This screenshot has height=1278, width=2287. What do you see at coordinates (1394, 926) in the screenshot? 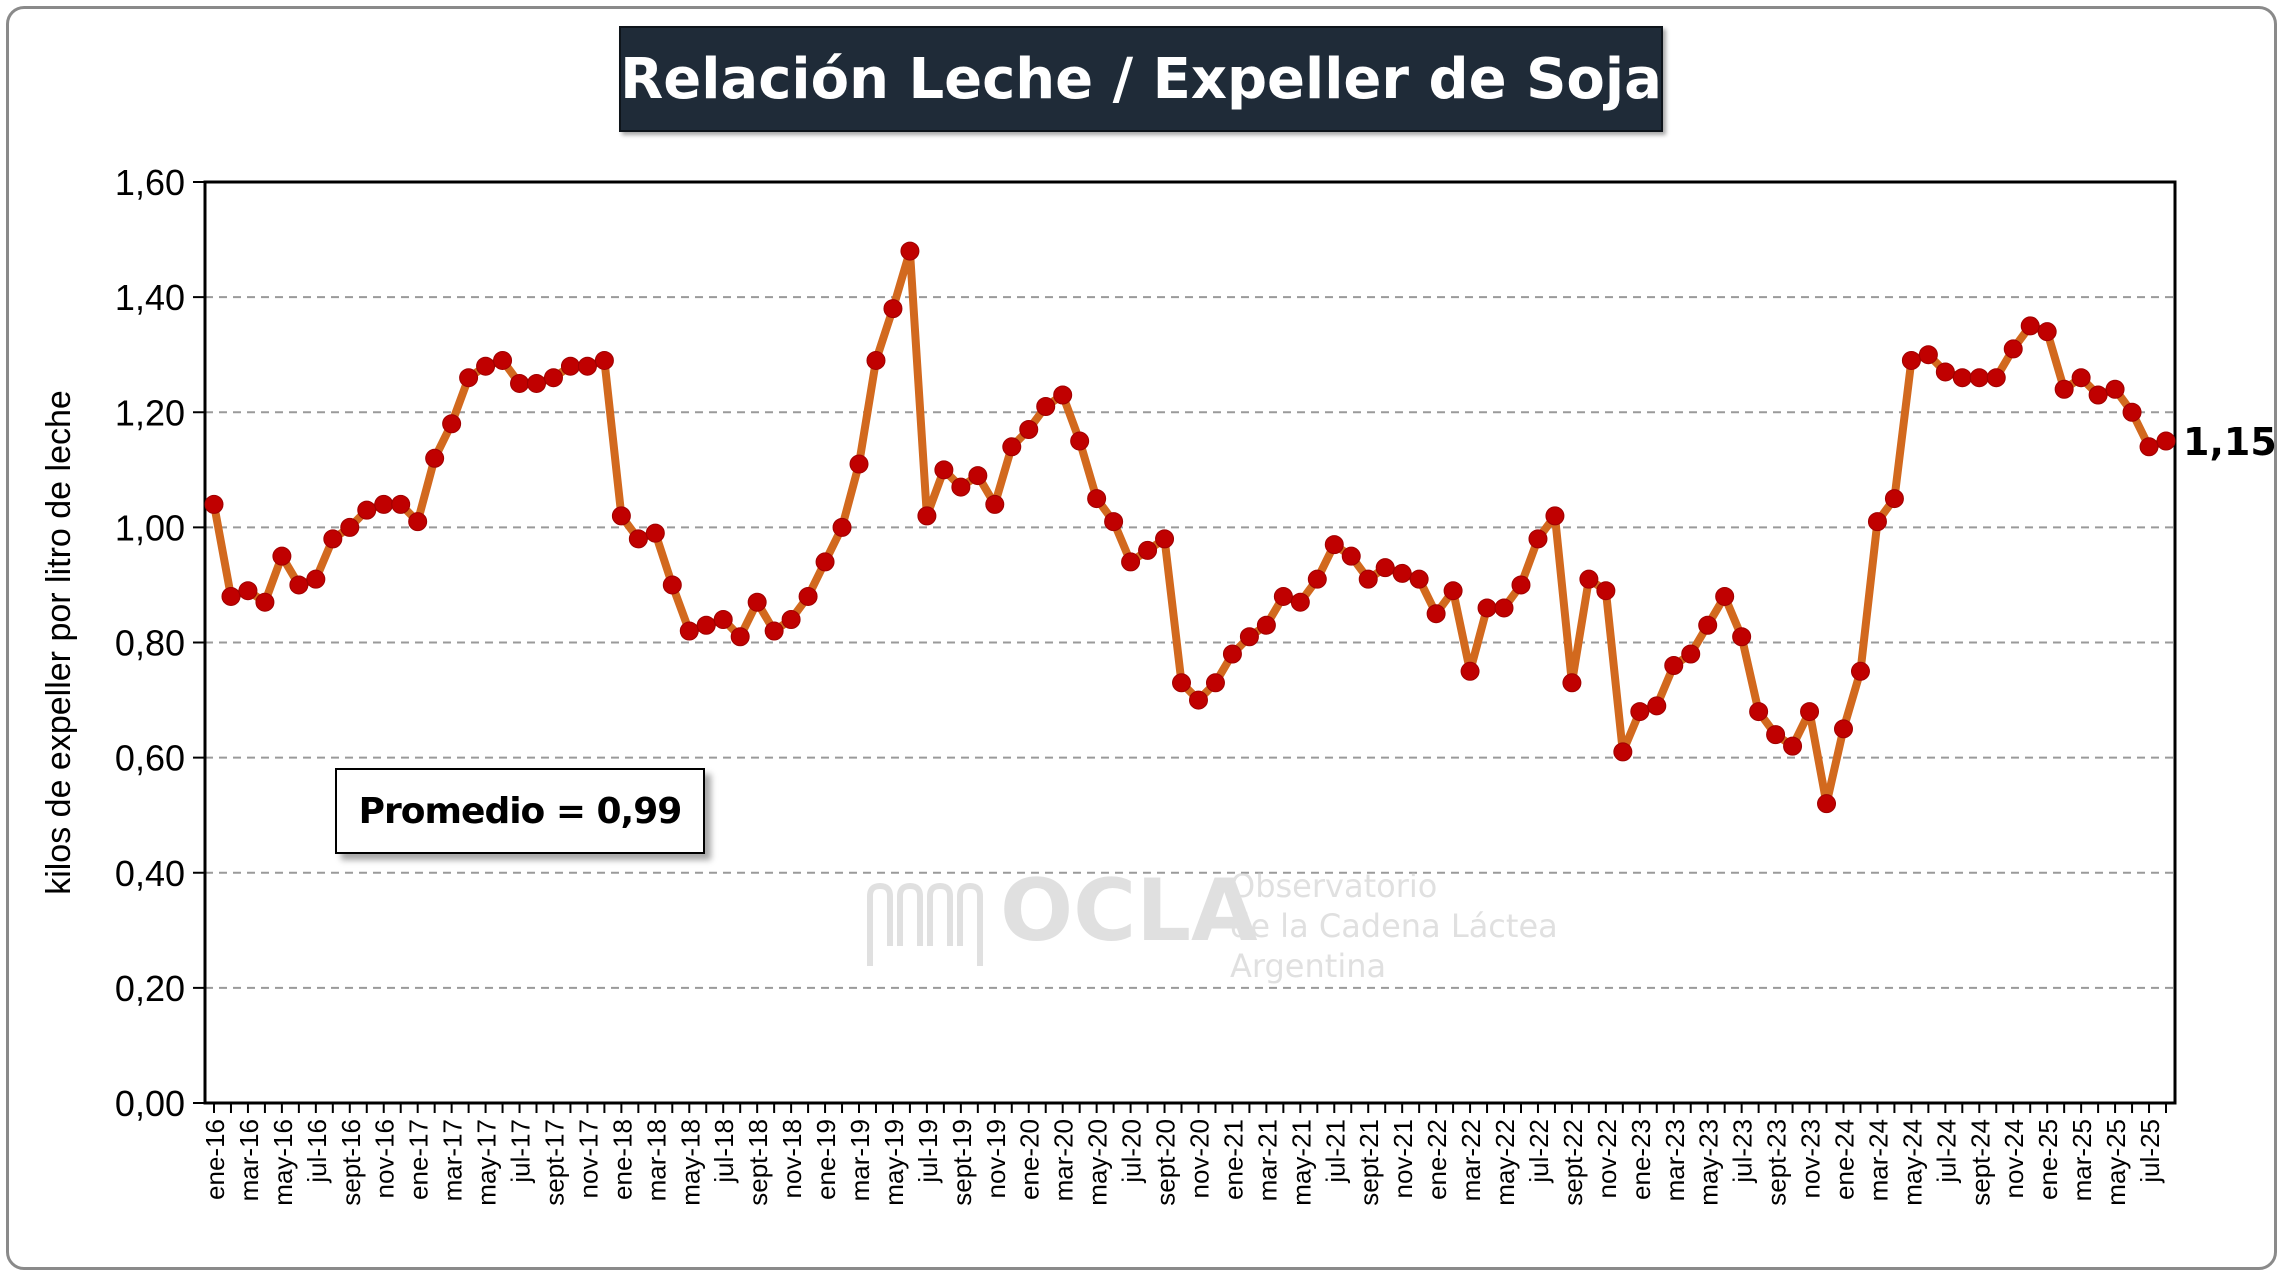
I see `ocla-watermark-line2: de la Cadena Láctea` at bounding box center [1394, 926].